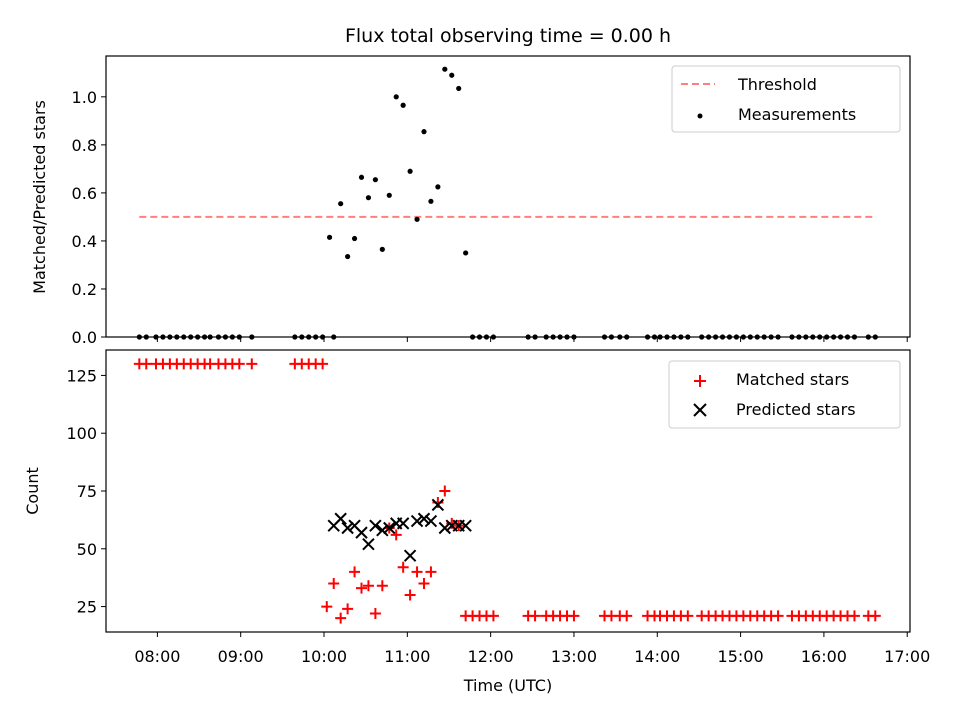 The width and height of the screenshot is (960, 720). Describe the element at coordinates (81, 433) in the screenshot. I see `bottom-y-tick-label: 100` at that location.